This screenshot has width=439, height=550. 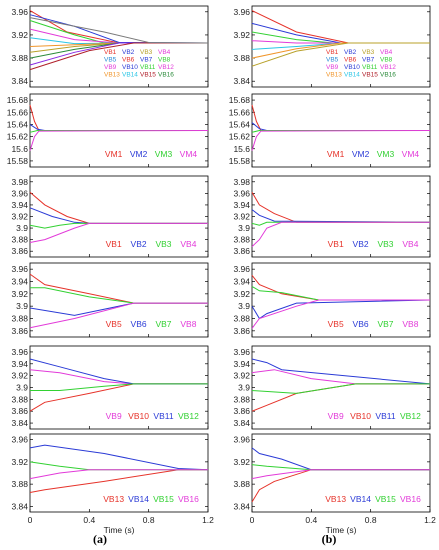 What do you see at coordinates (18, 112) in the screenshot?
I see `chart-a-1-ytick-label: 15.66` at bounding box center [18, 112].